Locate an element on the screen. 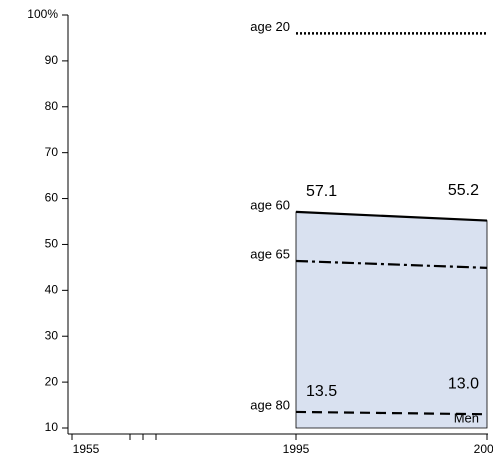  y-tick-label: 100% is located at coordinates (42, 14).